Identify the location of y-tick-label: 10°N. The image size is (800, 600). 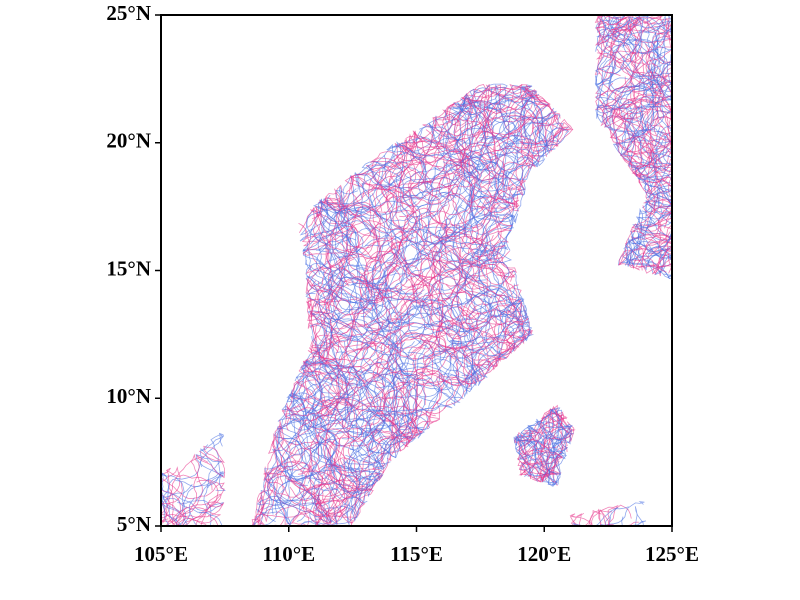
(128, 396).